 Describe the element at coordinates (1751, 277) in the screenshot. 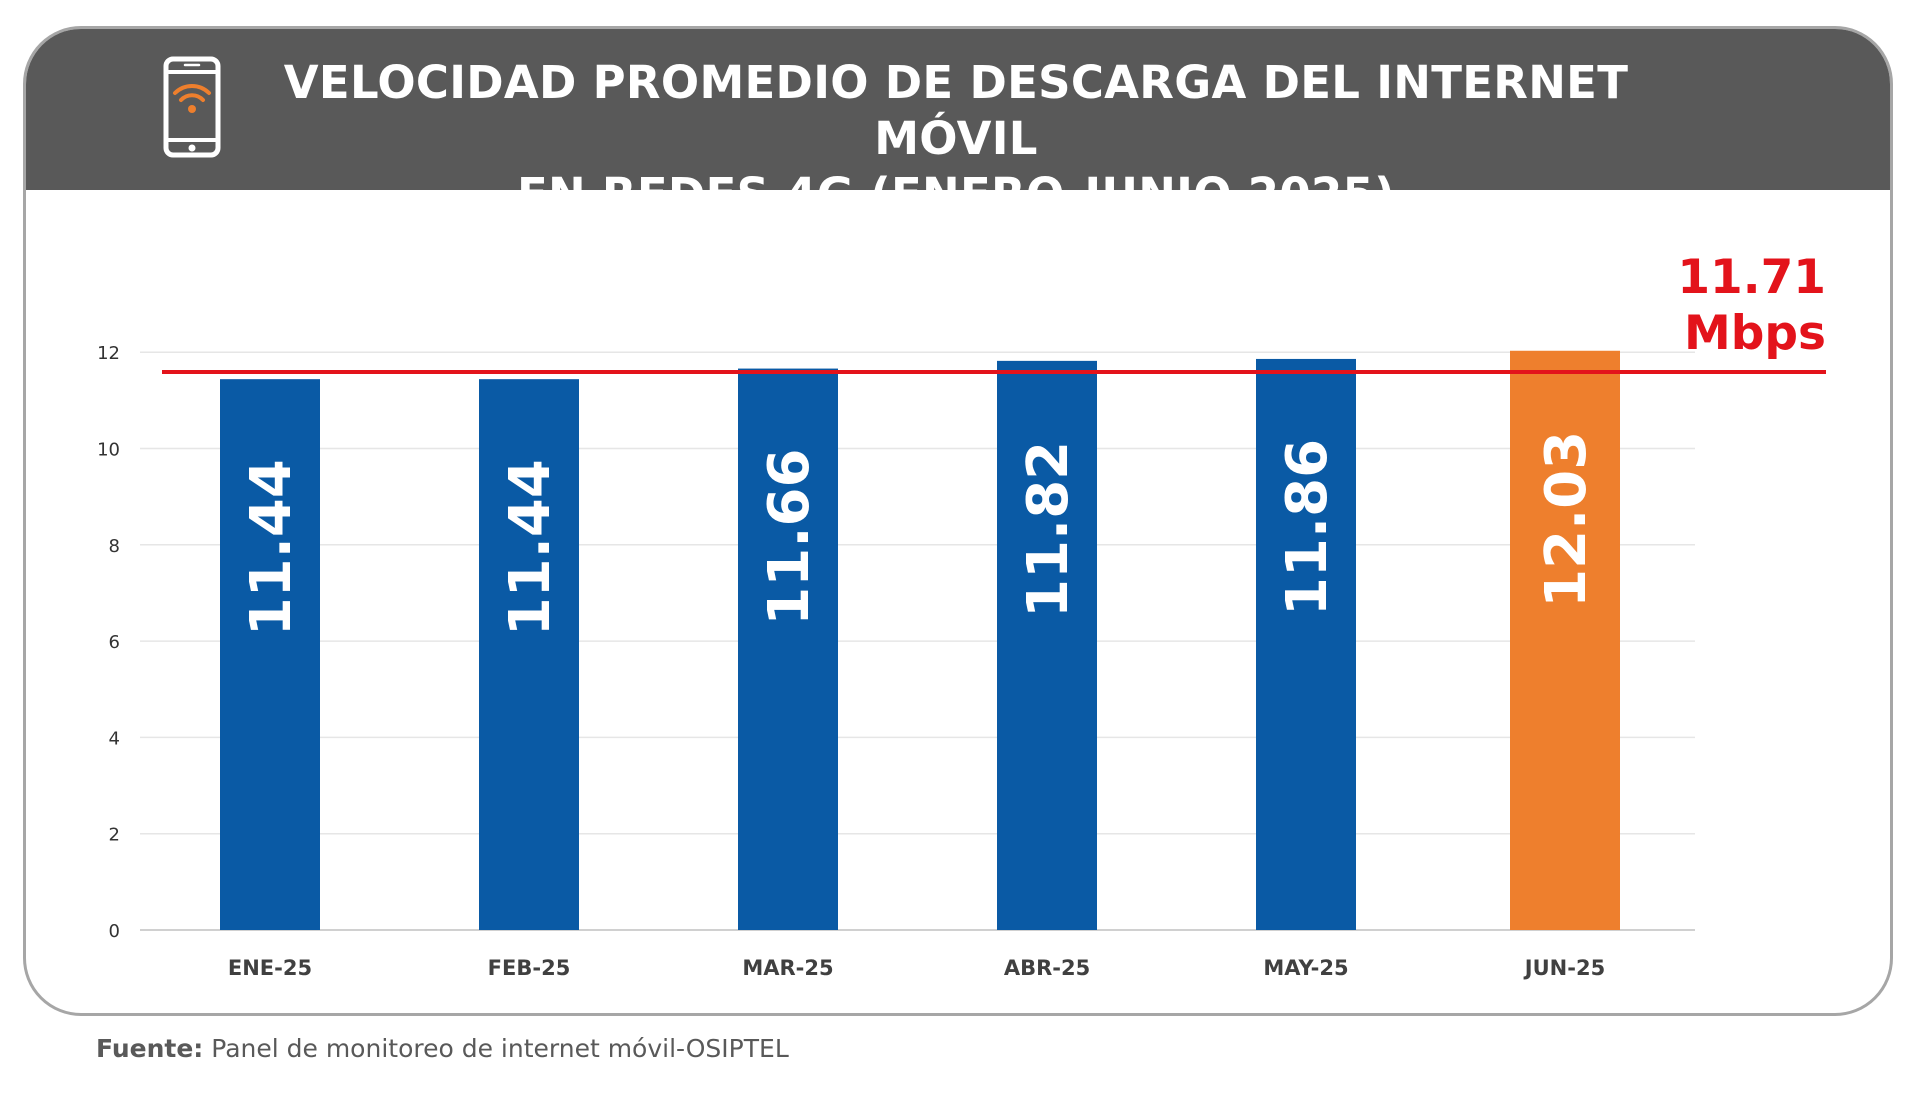

I see `average-label-value: 11.71` at that location.